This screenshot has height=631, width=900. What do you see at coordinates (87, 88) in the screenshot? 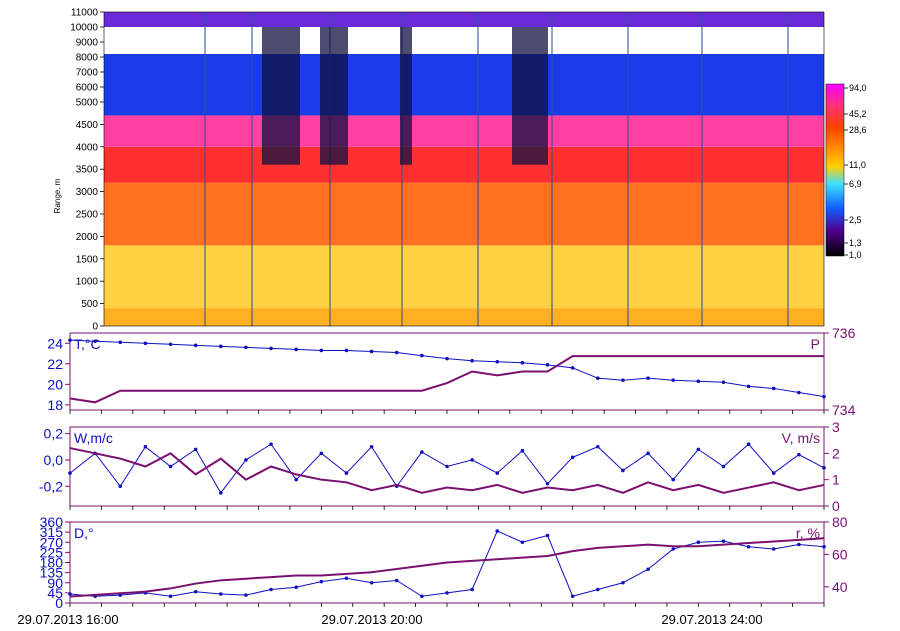
I see `heatmap-ytick-label-11: 6000` at bounding box center [87, 88].